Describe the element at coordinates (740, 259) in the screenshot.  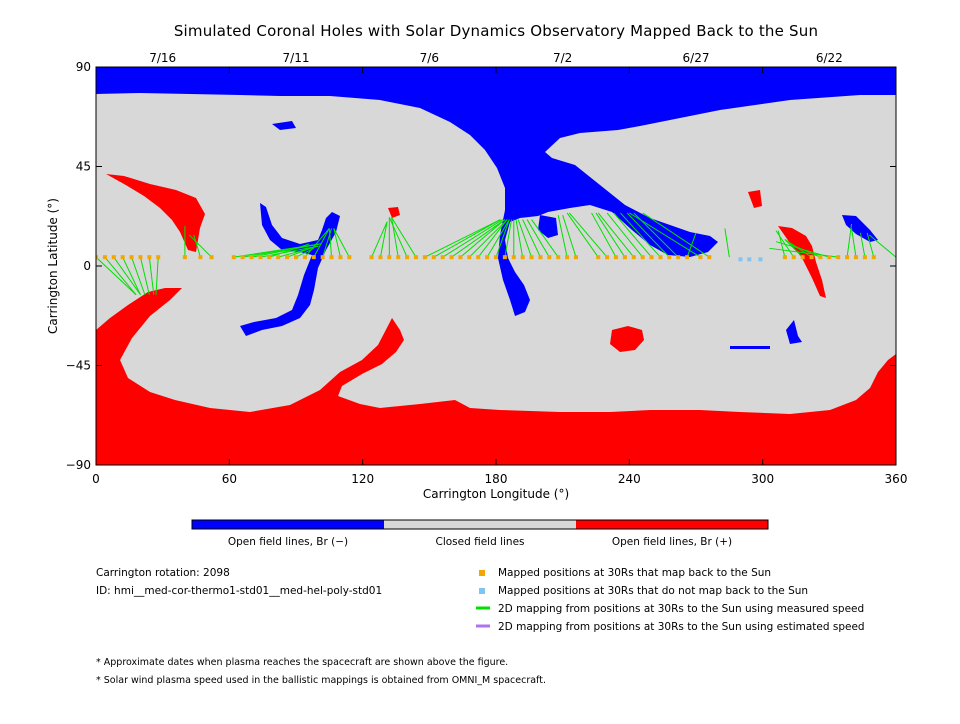
I see `unmapped-point` at that location.